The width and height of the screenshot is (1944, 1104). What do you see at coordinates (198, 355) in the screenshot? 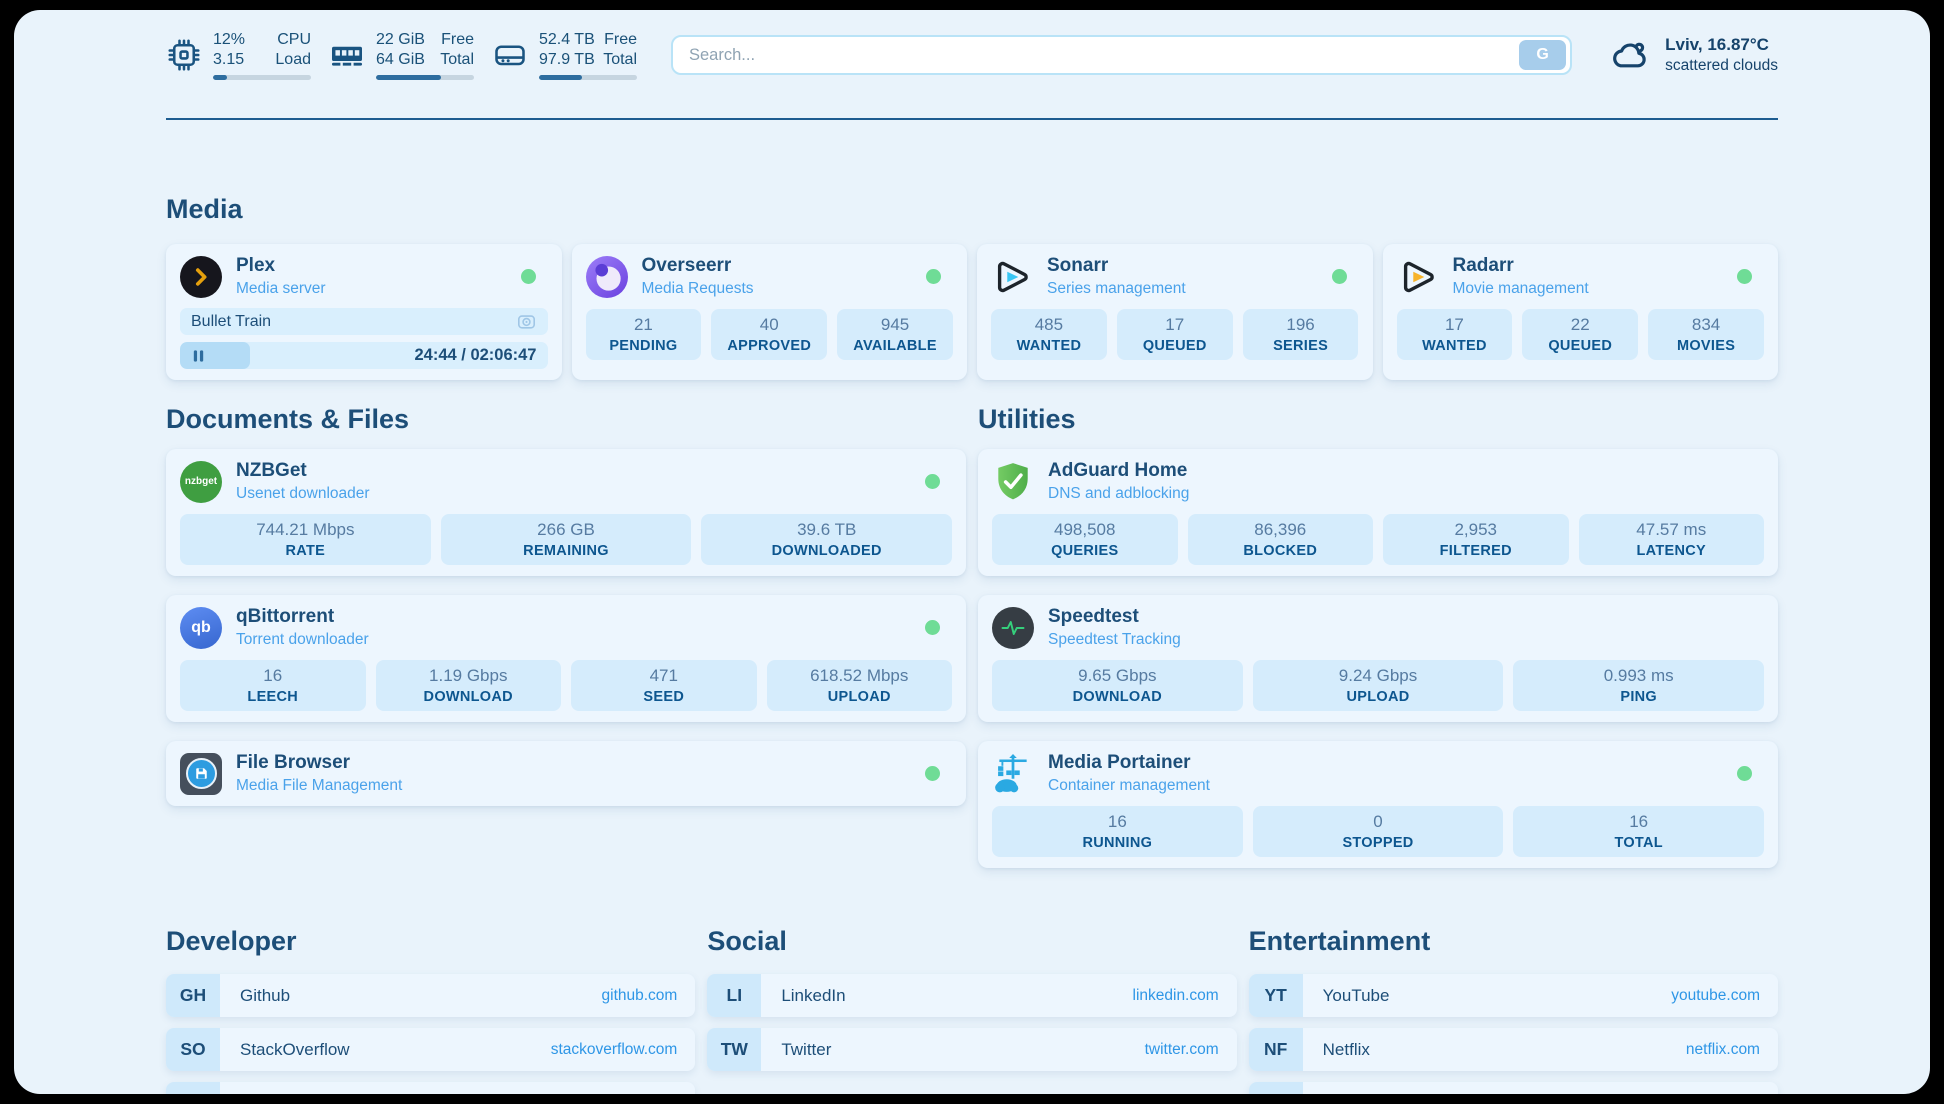
I see `pause-icon` at bounding box center [198, 355].